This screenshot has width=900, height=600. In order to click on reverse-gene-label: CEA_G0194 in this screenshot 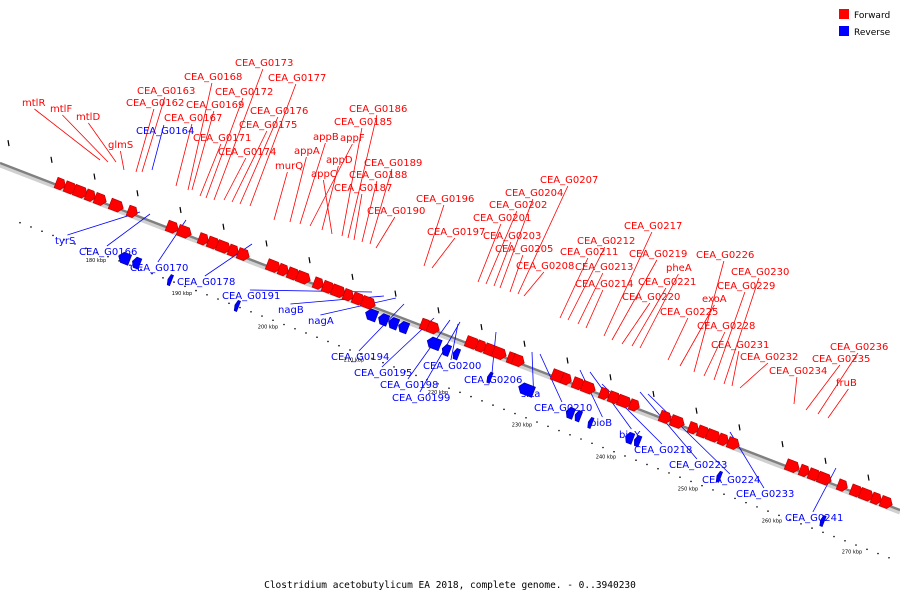, I will do `click(360, 357)`.